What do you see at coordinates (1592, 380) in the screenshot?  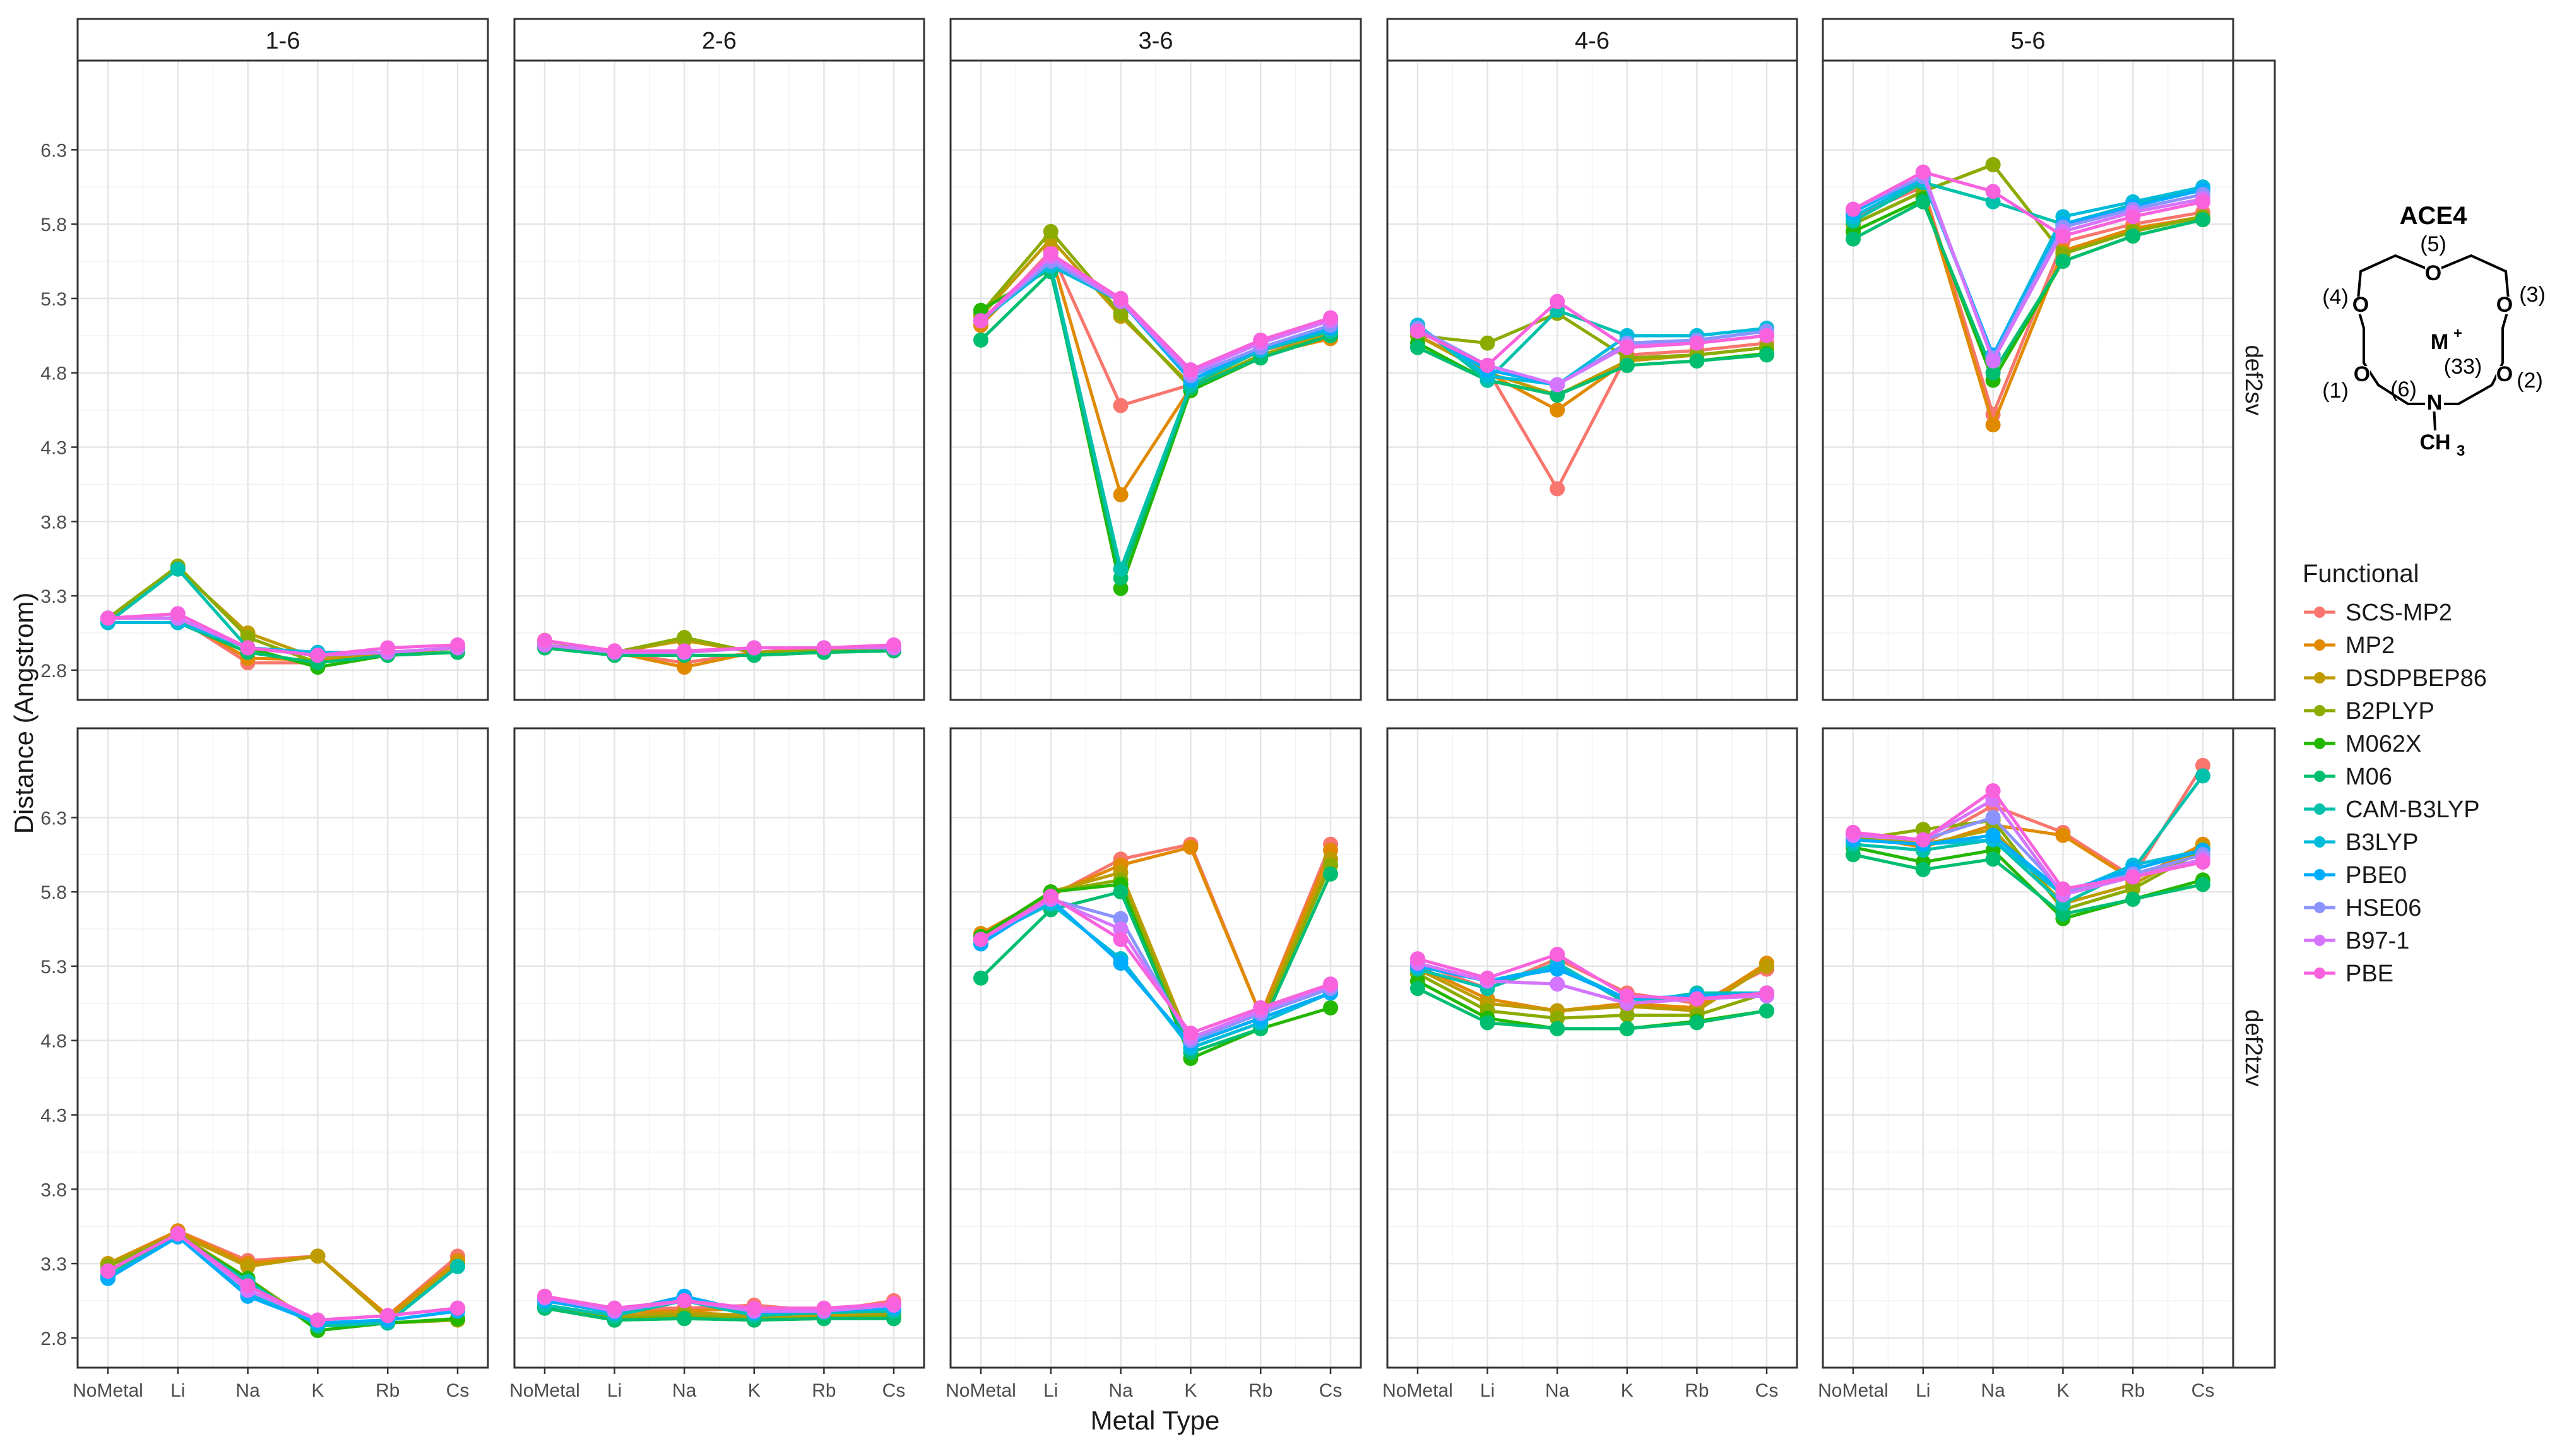 I see `panel-4-6-def2sv` at bounding box center [1592, 380].